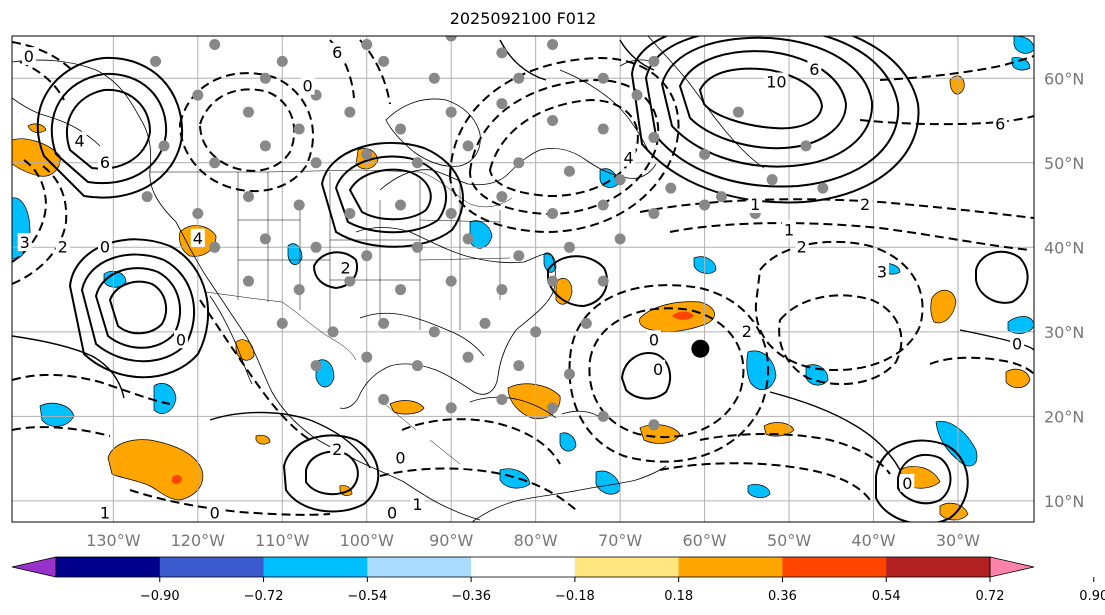  I want to click on colorbar-tick-label: −0.36, so click(471, 596).